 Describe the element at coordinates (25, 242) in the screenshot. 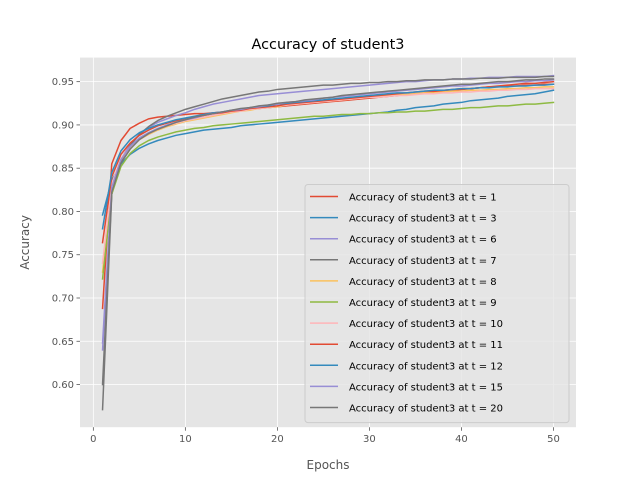

I see `y-axis-label: Accuracy` at that location.